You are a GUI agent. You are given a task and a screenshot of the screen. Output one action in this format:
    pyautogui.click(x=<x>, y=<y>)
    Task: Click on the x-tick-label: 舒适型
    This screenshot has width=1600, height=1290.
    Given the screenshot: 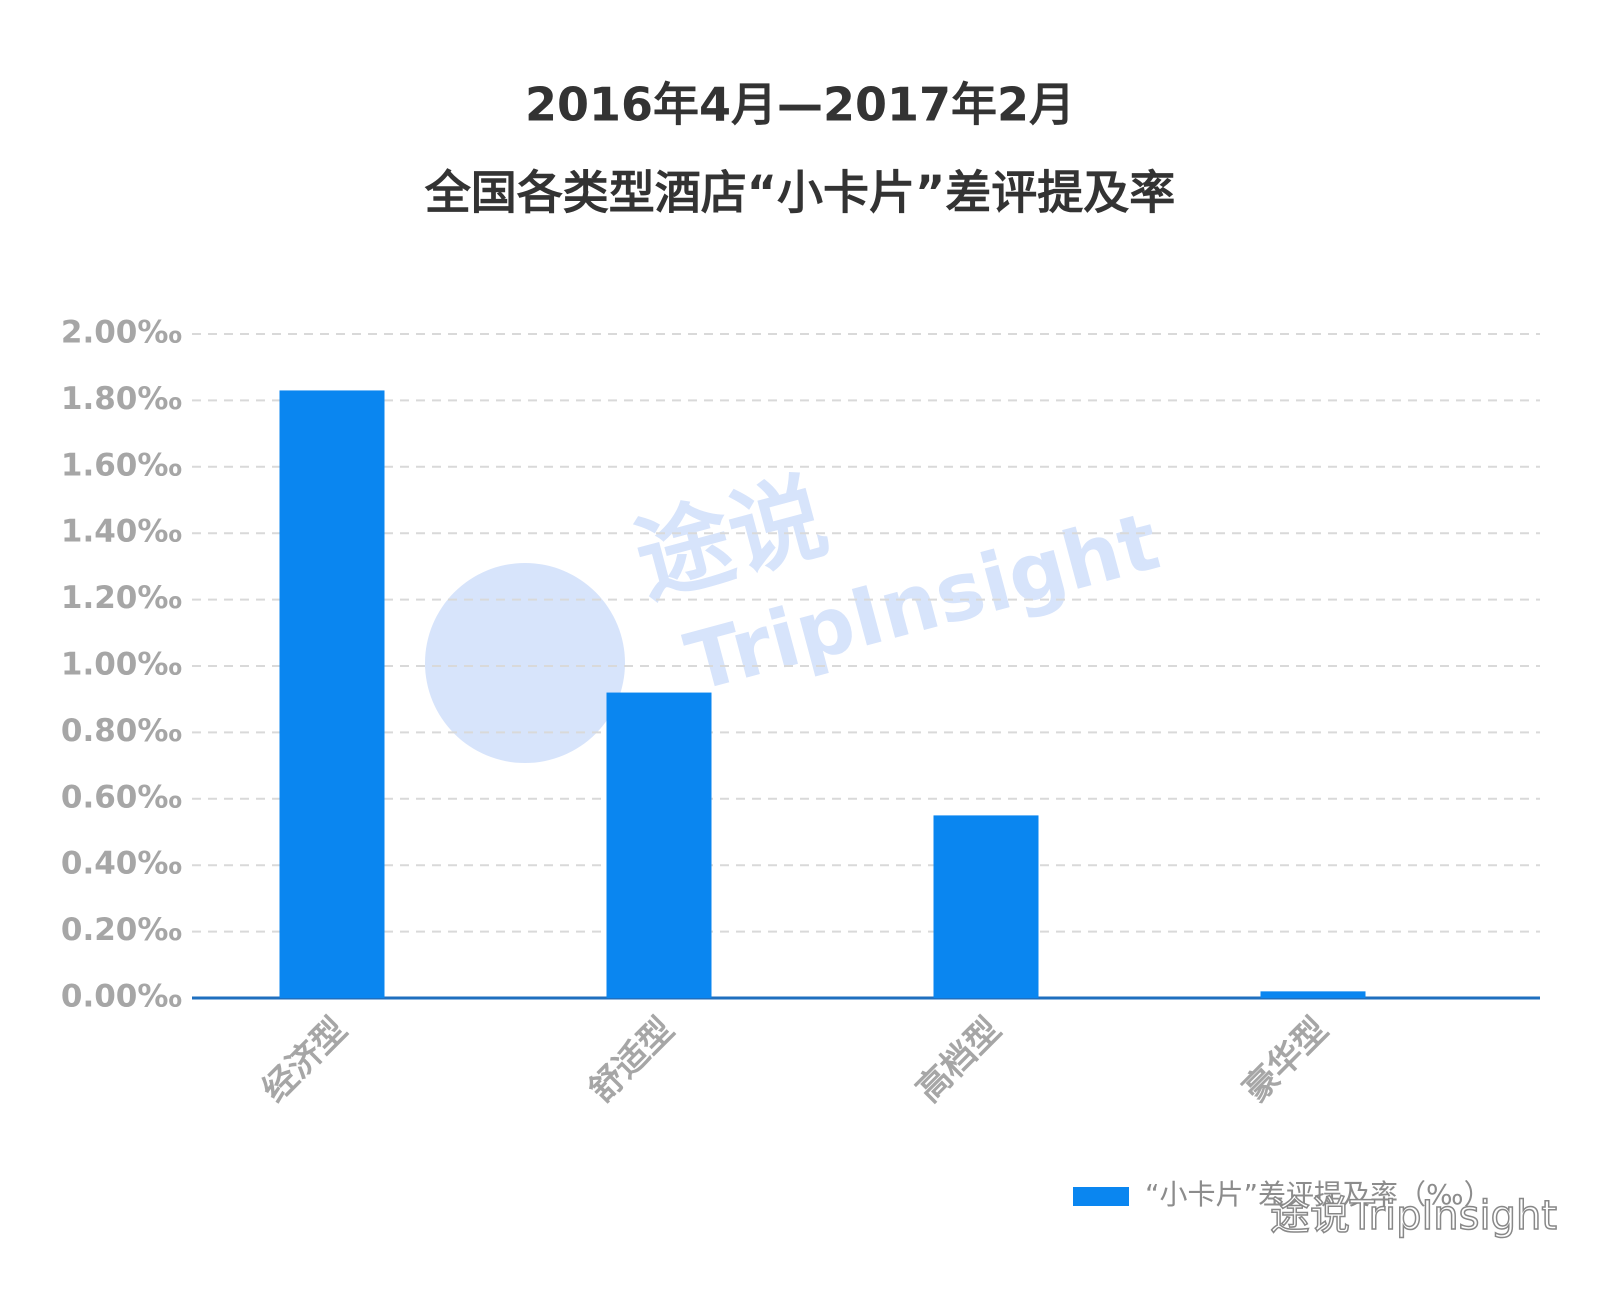 What is the action you would take?
    pyautogui.click(x=632, y=1060)
    